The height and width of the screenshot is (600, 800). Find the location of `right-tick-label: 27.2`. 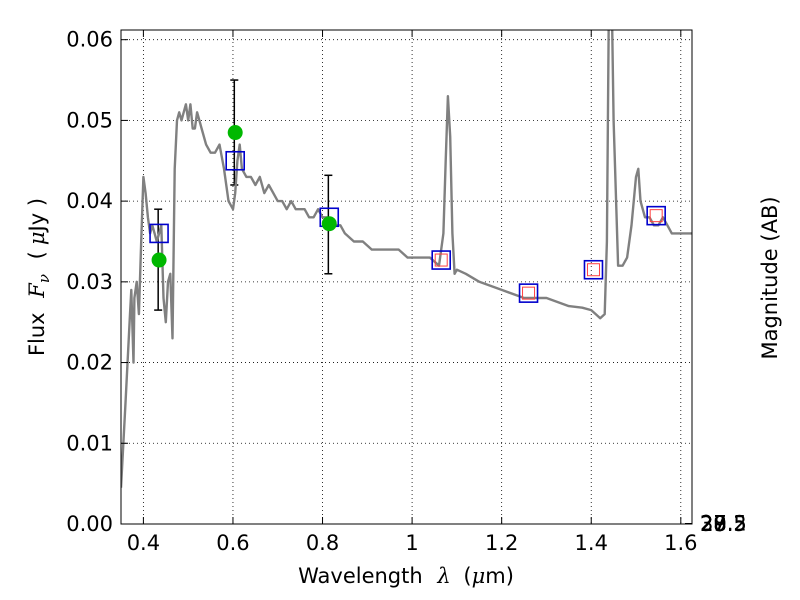

right-tick-label: 27.2 is located at coordinates (723, 524).